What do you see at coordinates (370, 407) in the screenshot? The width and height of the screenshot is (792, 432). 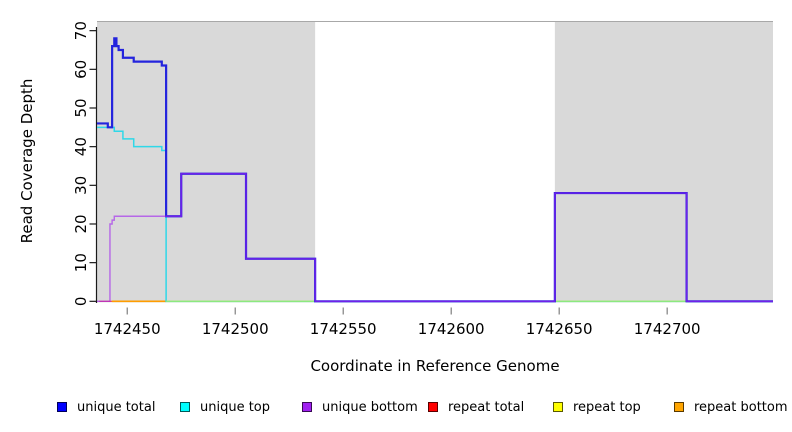 I see `legend-label: unique bottom` at bounding box center [370, 407].